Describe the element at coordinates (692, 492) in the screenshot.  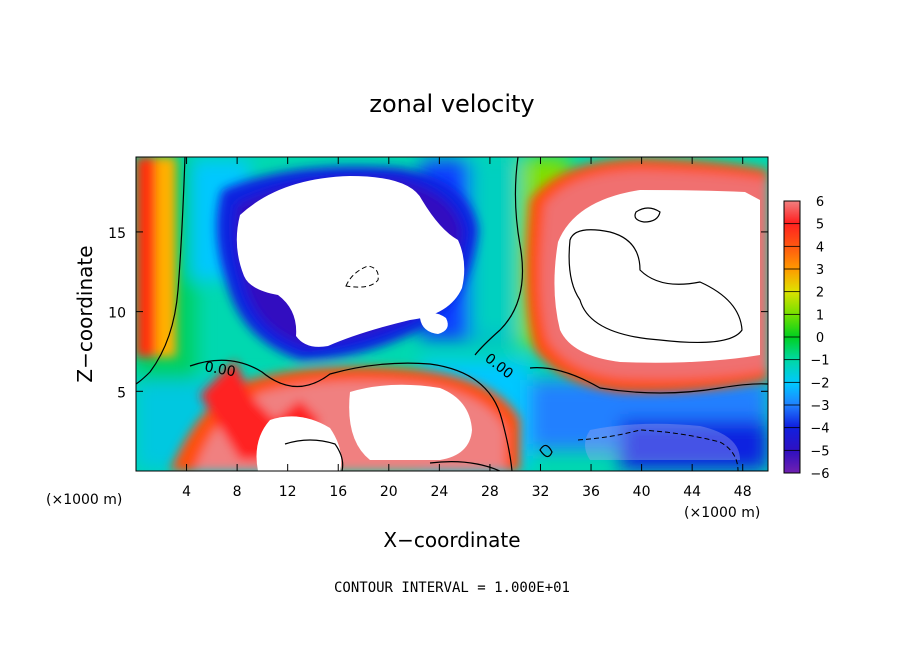
I see `x-tick-label: 44` at that location.